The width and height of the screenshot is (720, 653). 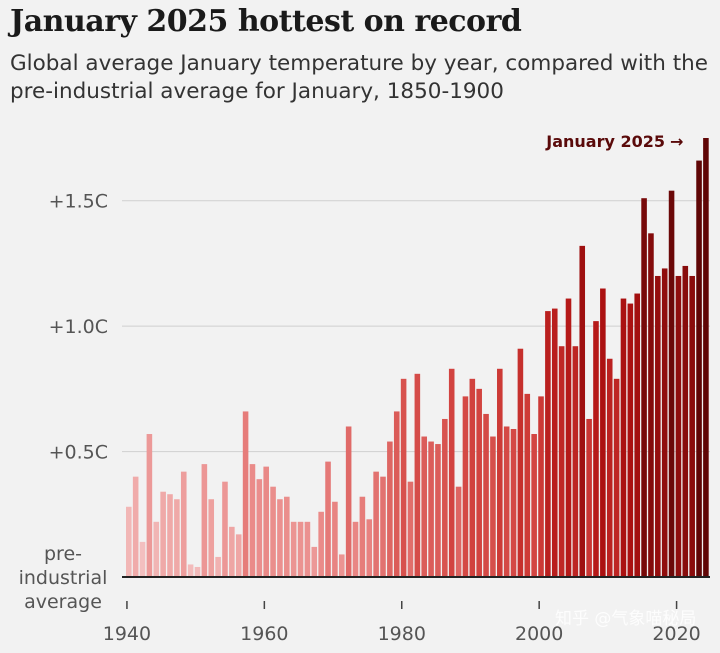 I want to click on bar-1963, so click(x=287, y=536).